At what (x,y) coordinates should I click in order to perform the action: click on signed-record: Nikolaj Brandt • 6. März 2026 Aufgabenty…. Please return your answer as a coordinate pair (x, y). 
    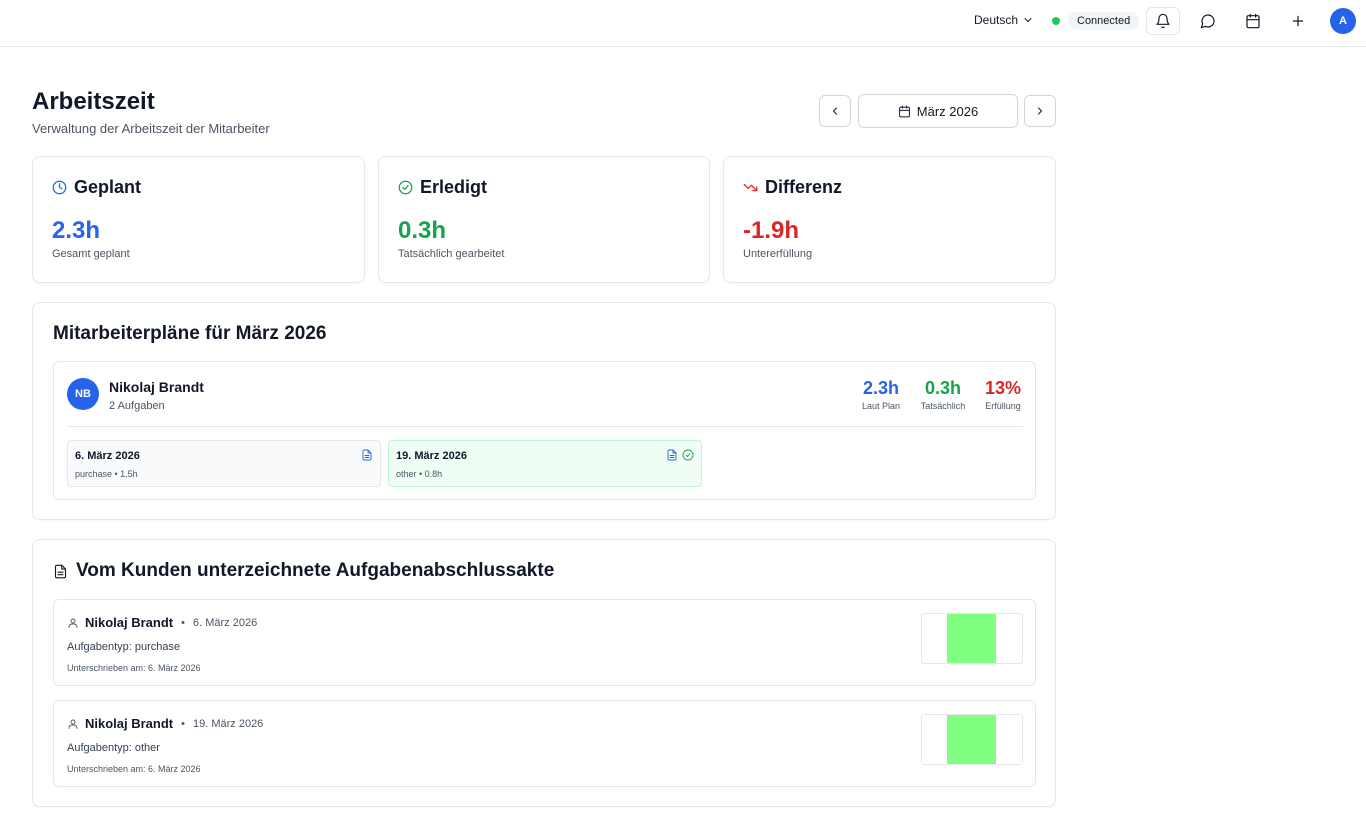
    Looking at the image, I should click on (544, 642).